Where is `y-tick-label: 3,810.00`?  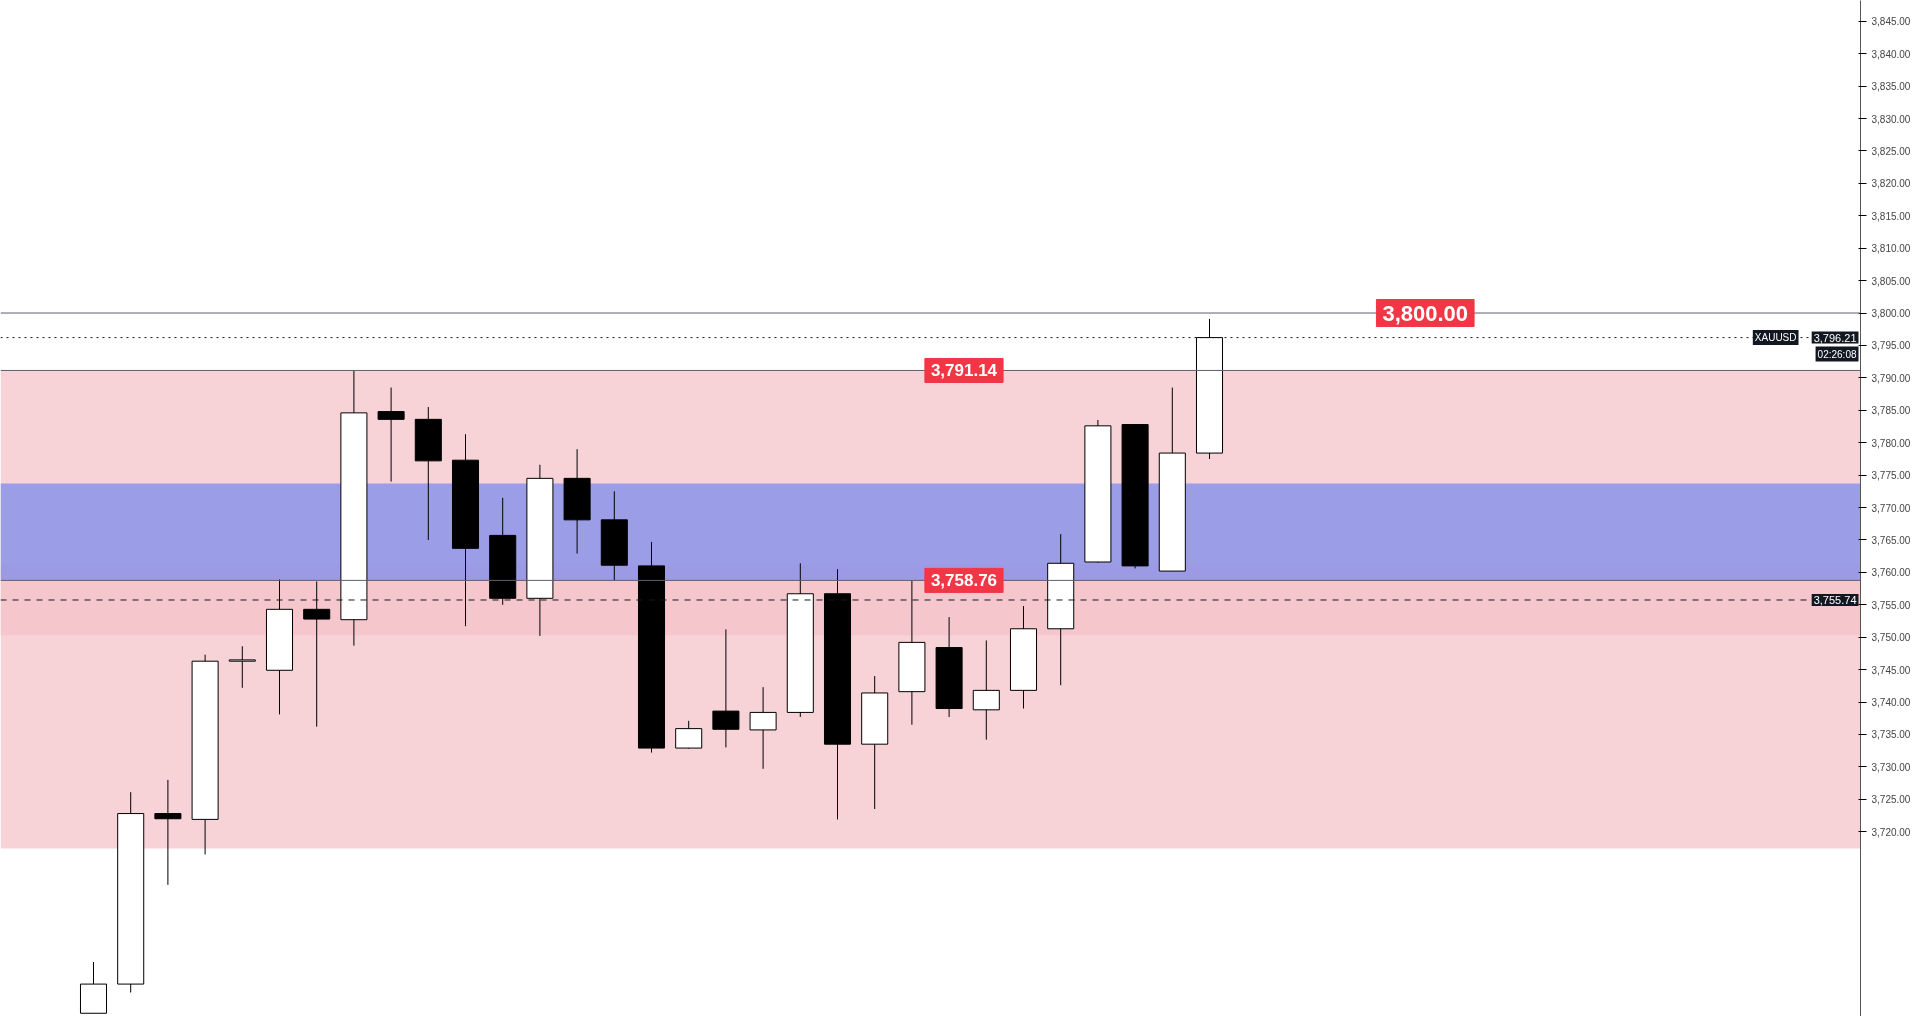
y-tick-label: 3,810.00 is located at coordinates (1891, 249).